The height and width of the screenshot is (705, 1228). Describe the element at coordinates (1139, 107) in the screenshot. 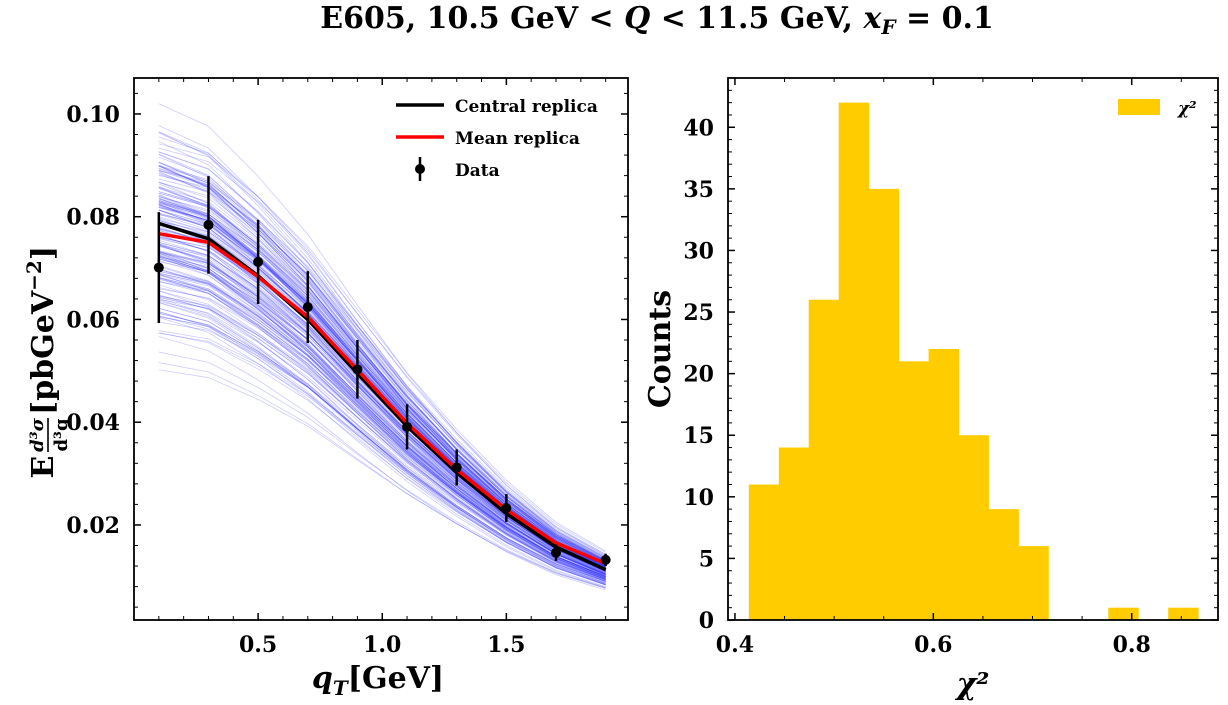

I see `legend-chi2-swatch` at that location.